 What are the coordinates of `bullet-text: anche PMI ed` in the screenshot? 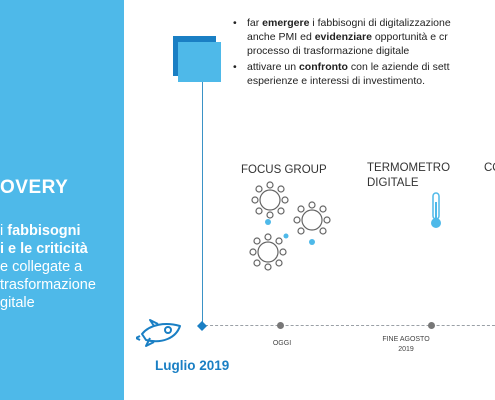 It's located at (281, 37).